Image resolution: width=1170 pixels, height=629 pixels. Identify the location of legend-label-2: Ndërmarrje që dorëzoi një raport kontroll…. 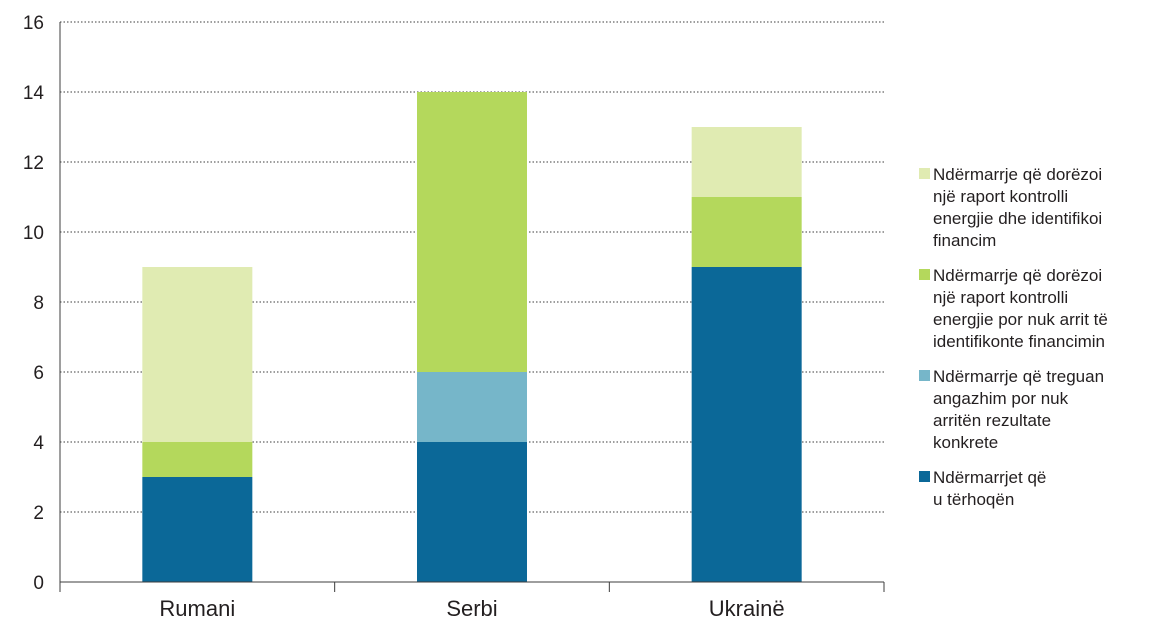
(1020, 308).